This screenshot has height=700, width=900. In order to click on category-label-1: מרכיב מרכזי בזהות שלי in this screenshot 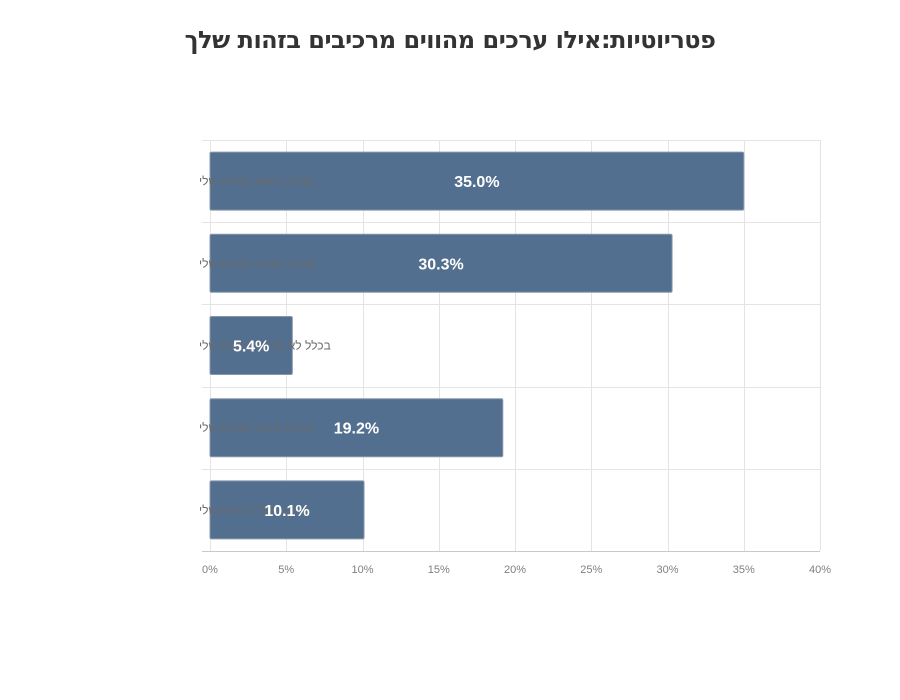, I will do `click(257, 263)`.